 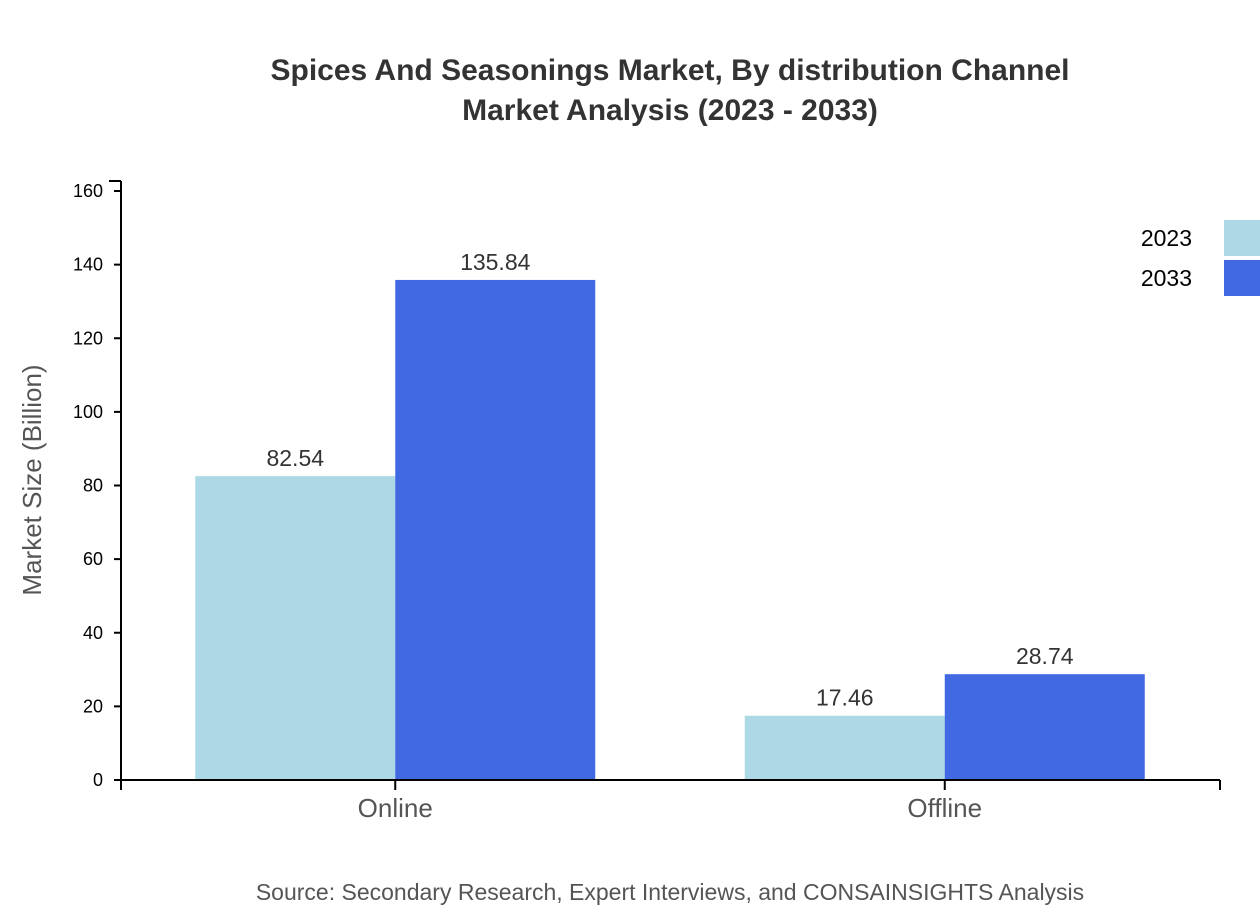 I want to click on data-label: 28.74, so click(x=1045, y=656).